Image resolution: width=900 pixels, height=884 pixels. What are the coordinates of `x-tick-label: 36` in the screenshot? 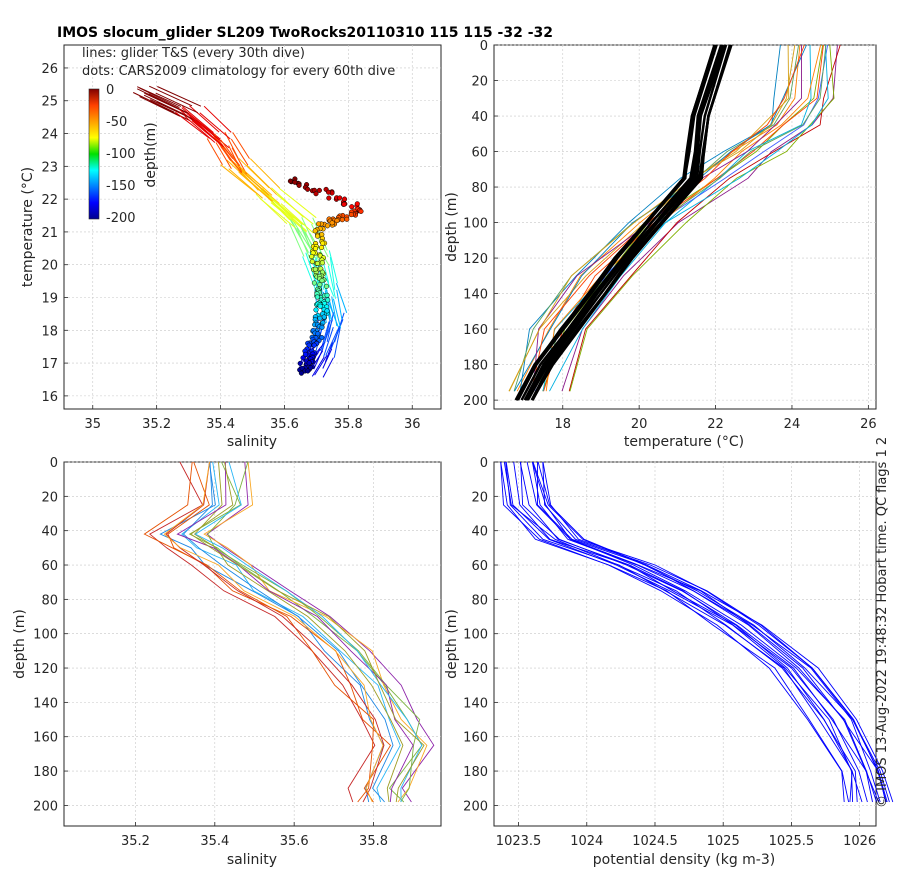 It's located at (412, 424).